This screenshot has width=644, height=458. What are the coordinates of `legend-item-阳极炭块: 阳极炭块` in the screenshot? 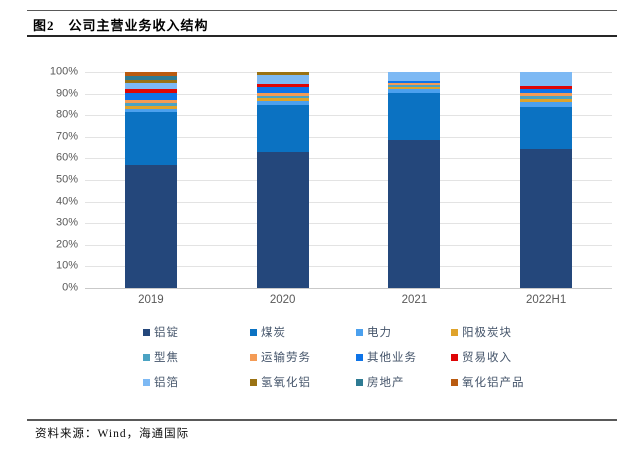 It's located at (512, 332).